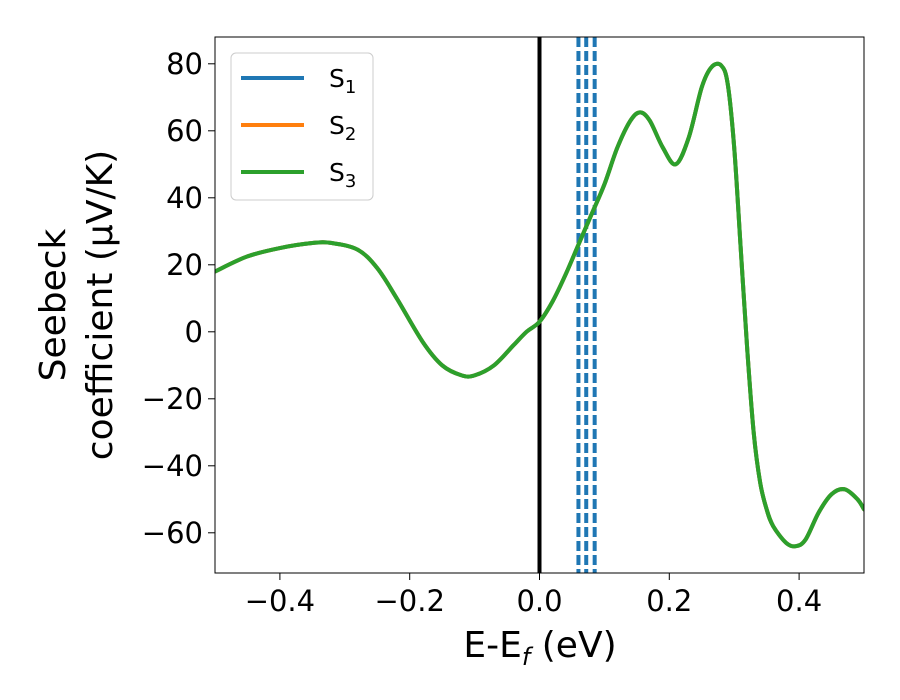  I want to click on legend-label-sub: 1, so click(350, 87).